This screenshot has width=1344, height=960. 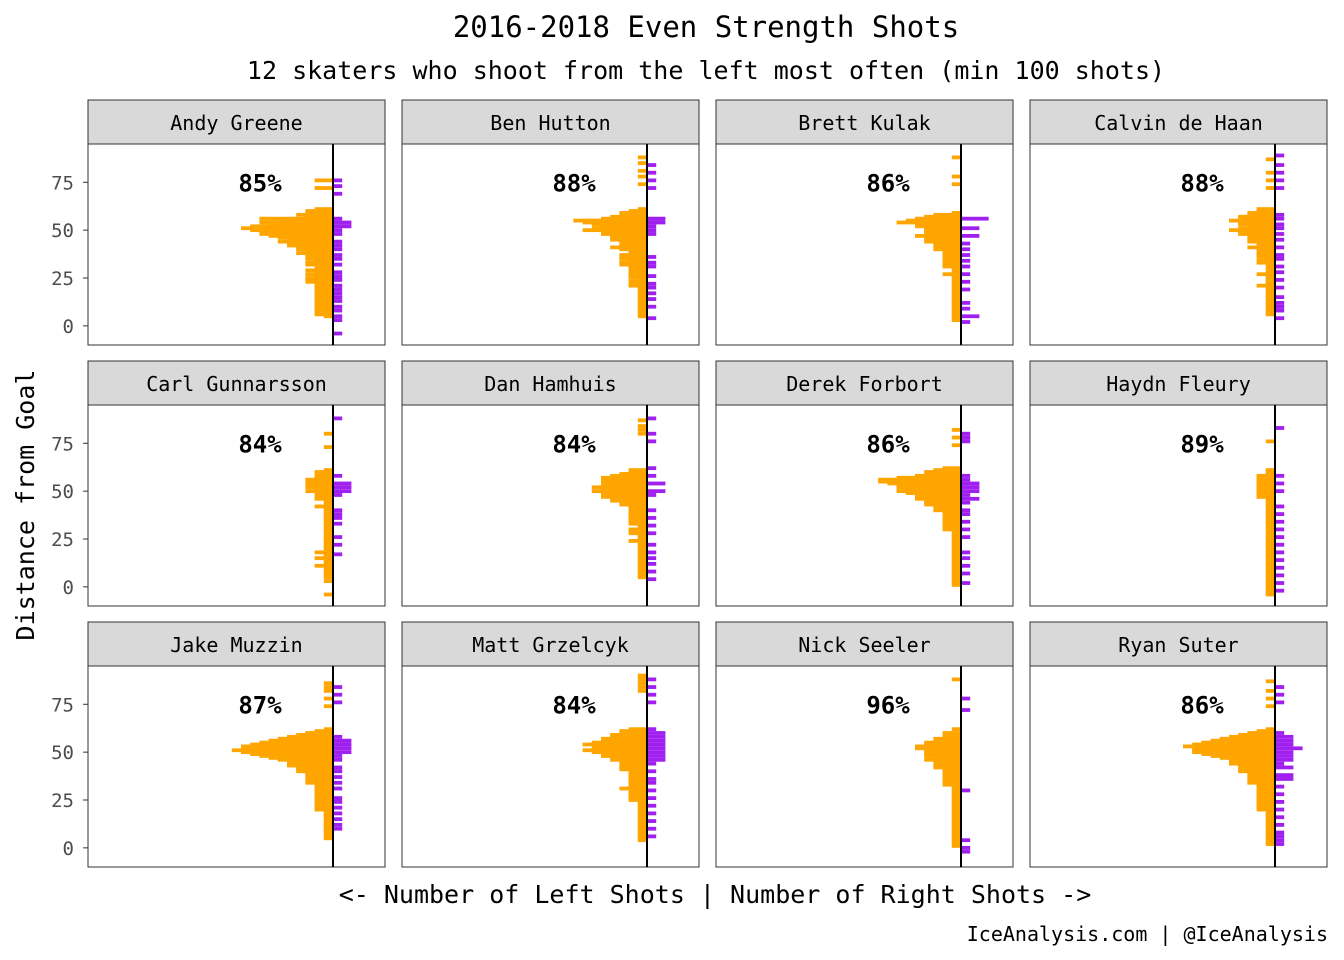 What do you see at coordinates (1147, 934) in the screenshot?
I see `caption: IceAnalysis.com | @IceAnalysis` at bounding box center [1147, 934].